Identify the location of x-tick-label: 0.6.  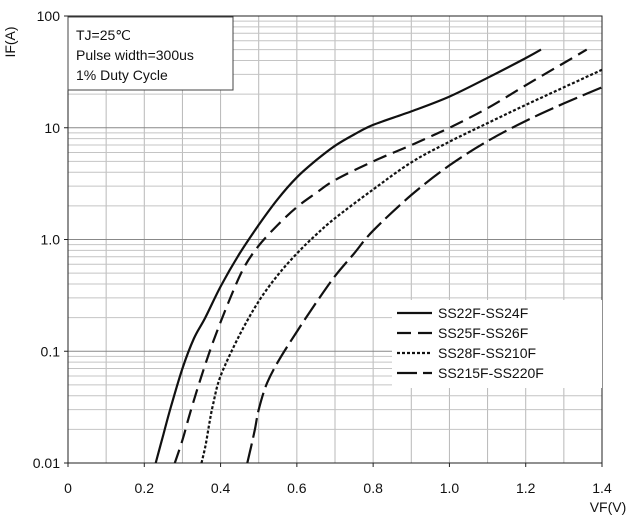
(297, 488).